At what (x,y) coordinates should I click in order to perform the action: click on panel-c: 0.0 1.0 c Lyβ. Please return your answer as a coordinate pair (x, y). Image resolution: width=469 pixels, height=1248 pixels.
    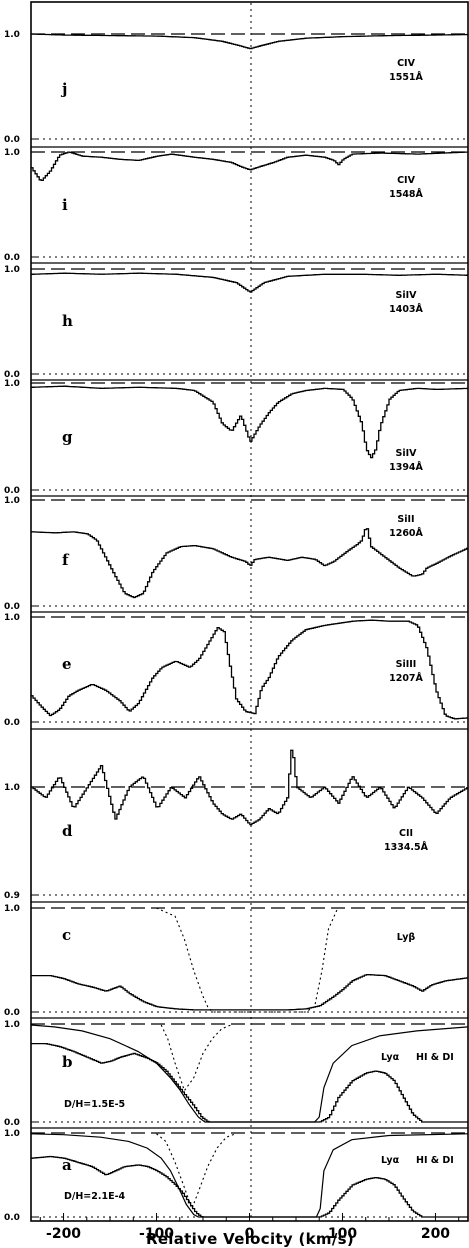
    Looking at the image, I should click on (236, 961).